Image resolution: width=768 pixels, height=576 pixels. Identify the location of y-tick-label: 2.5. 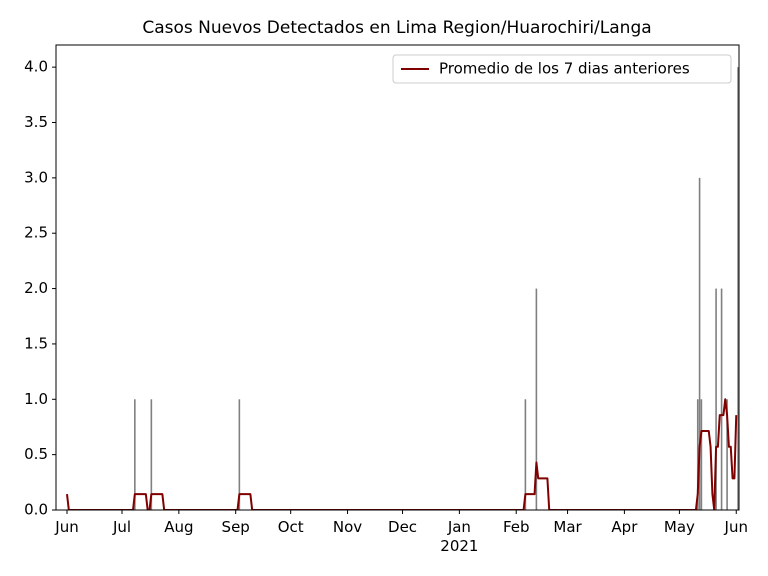
(36, 233).